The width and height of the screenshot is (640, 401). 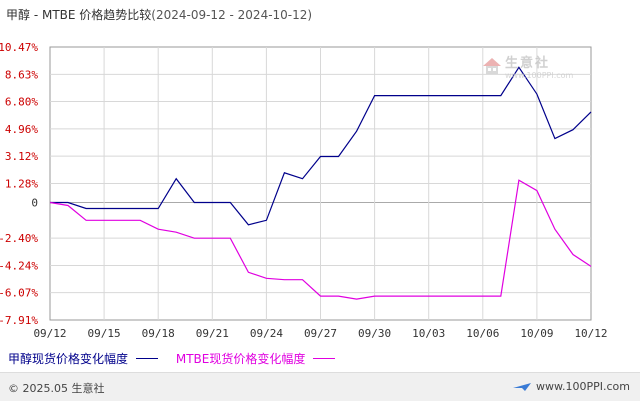 I want to click on x-tick-label: 09/30, so click(x=374, y=333).